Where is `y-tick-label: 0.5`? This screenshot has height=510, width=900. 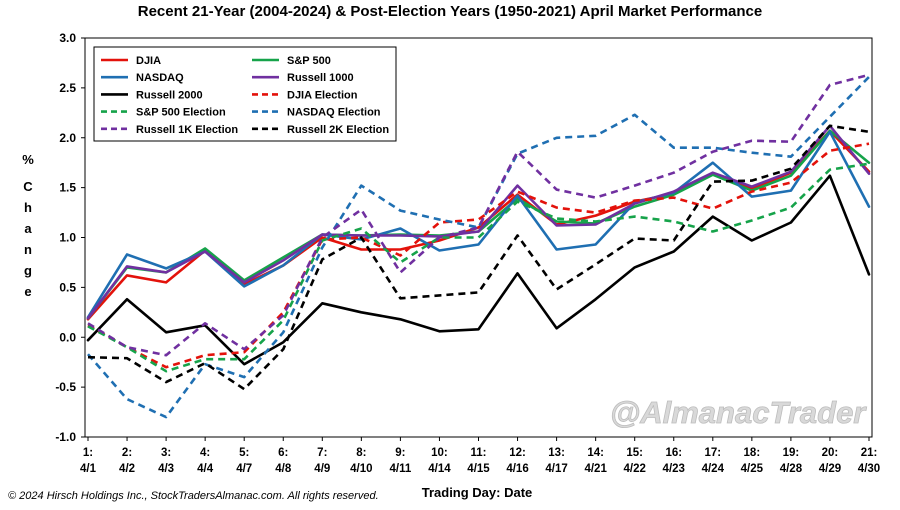 y-tick-label: 0.5 is located at coordinates (67, 287).